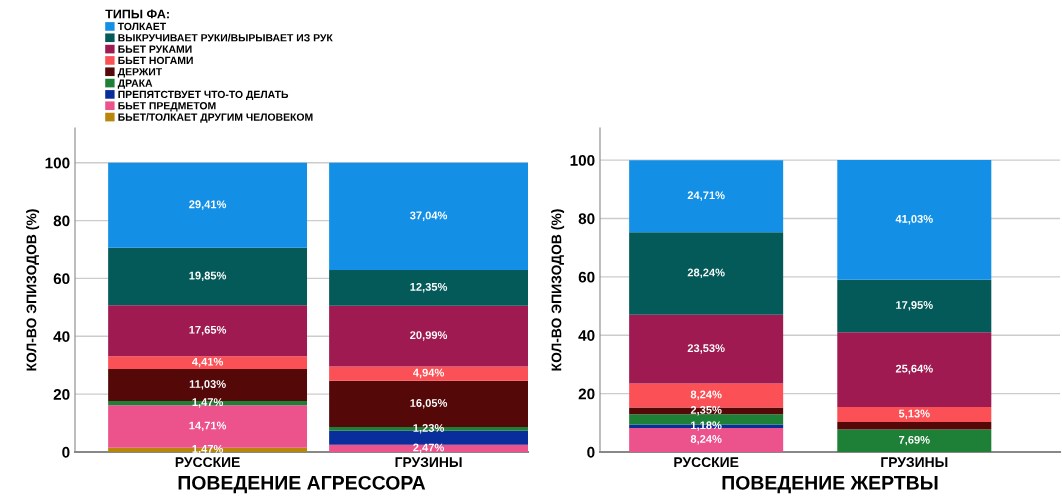 This screenshot has width=1062, height=497. I want to click on legend-label: БЬЕТ ПРЕДМЕТОМ, so click(167, 107).